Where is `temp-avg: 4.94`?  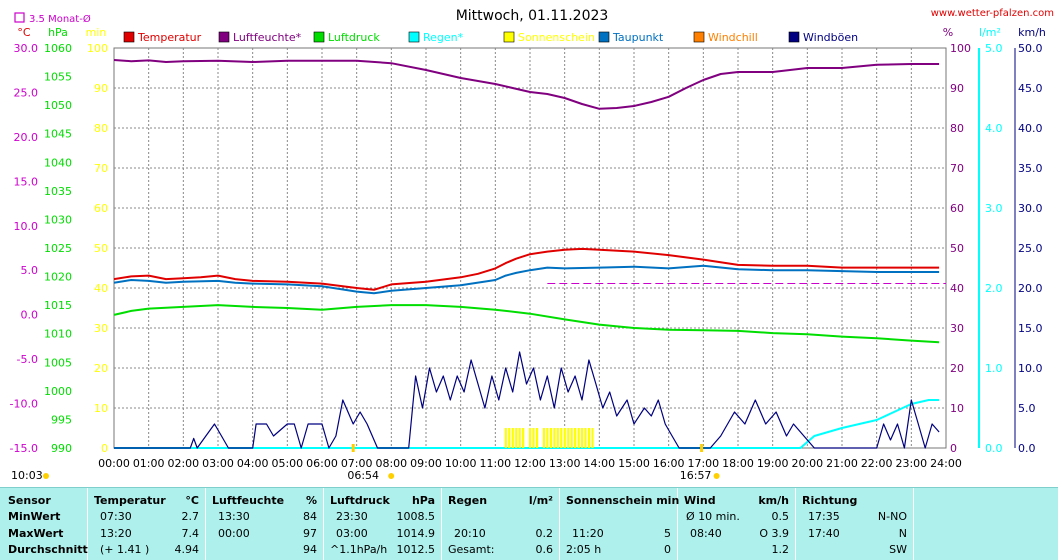
temp-avg: 4.94 is located at coordinates (187, 549).